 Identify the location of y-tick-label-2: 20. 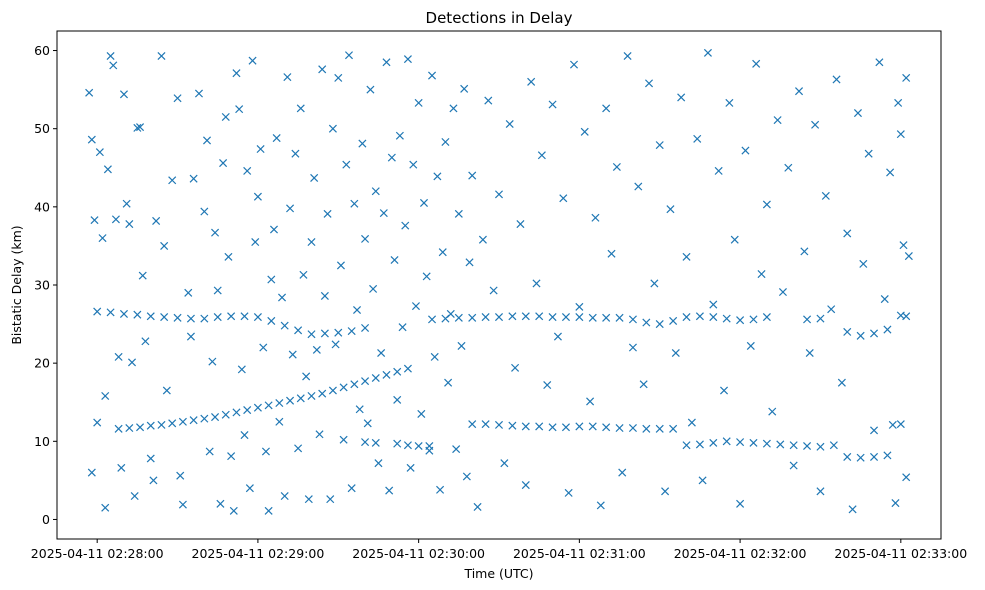
(42, 363).